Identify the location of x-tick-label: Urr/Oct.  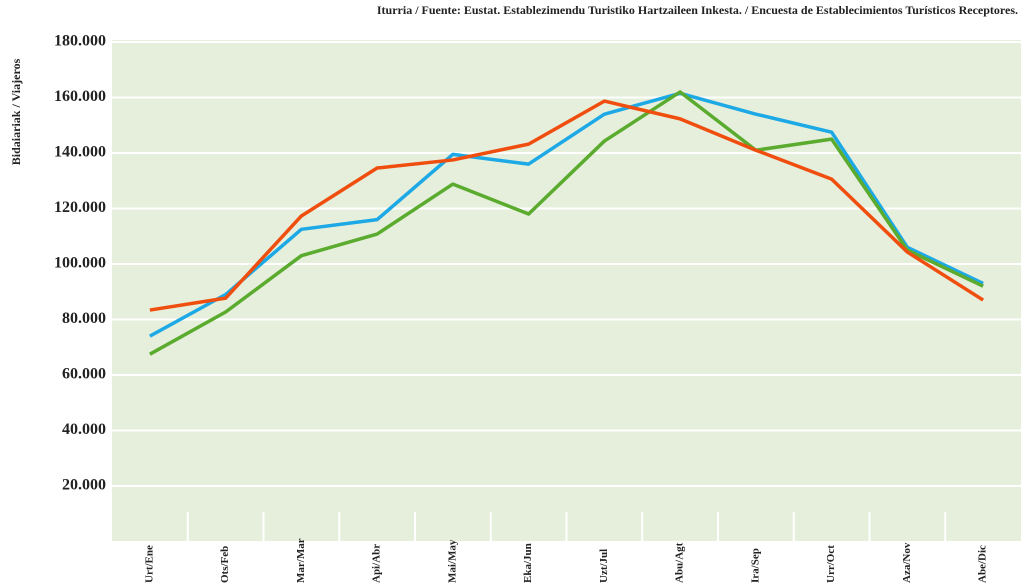
(831, 564).